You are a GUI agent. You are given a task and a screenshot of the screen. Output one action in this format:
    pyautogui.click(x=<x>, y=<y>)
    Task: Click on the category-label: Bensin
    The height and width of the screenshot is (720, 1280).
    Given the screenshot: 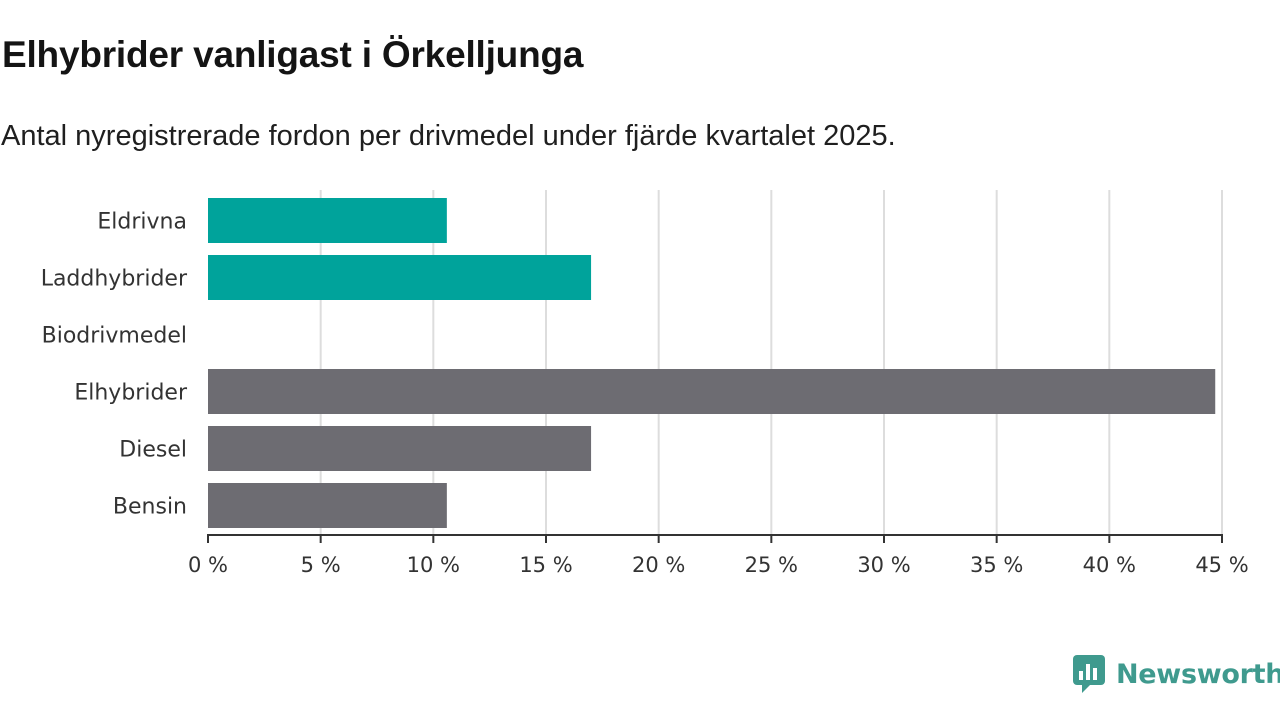 What is the action you would take?
    pyautogui.click(x=150, y=507)
    